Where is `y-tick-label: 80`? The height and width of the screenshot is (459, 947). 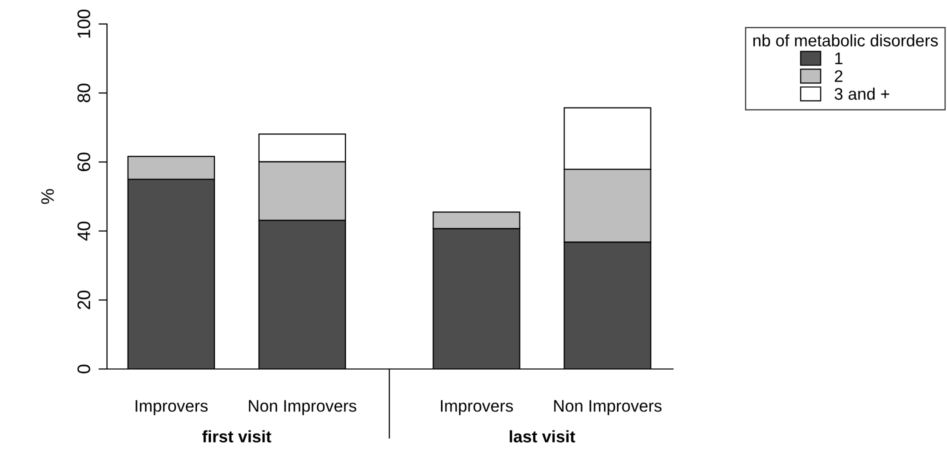 y-tick-label: 80 is located at coordinates (83, 93).